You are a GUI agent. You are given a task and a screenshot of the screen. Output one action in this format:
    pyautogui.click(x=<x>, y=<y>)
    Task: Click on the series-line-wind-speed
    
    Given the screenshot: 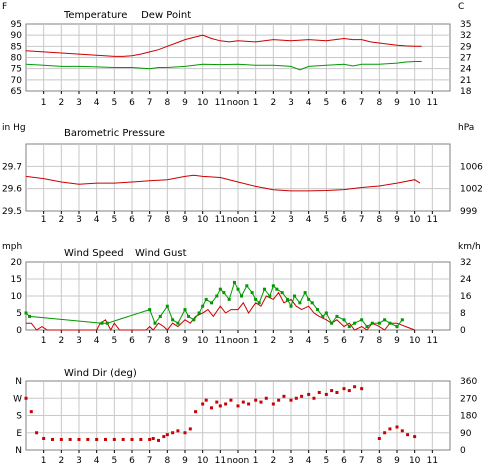 What is the action you would take?
    pyautogui.click(x=220, y=311)
    